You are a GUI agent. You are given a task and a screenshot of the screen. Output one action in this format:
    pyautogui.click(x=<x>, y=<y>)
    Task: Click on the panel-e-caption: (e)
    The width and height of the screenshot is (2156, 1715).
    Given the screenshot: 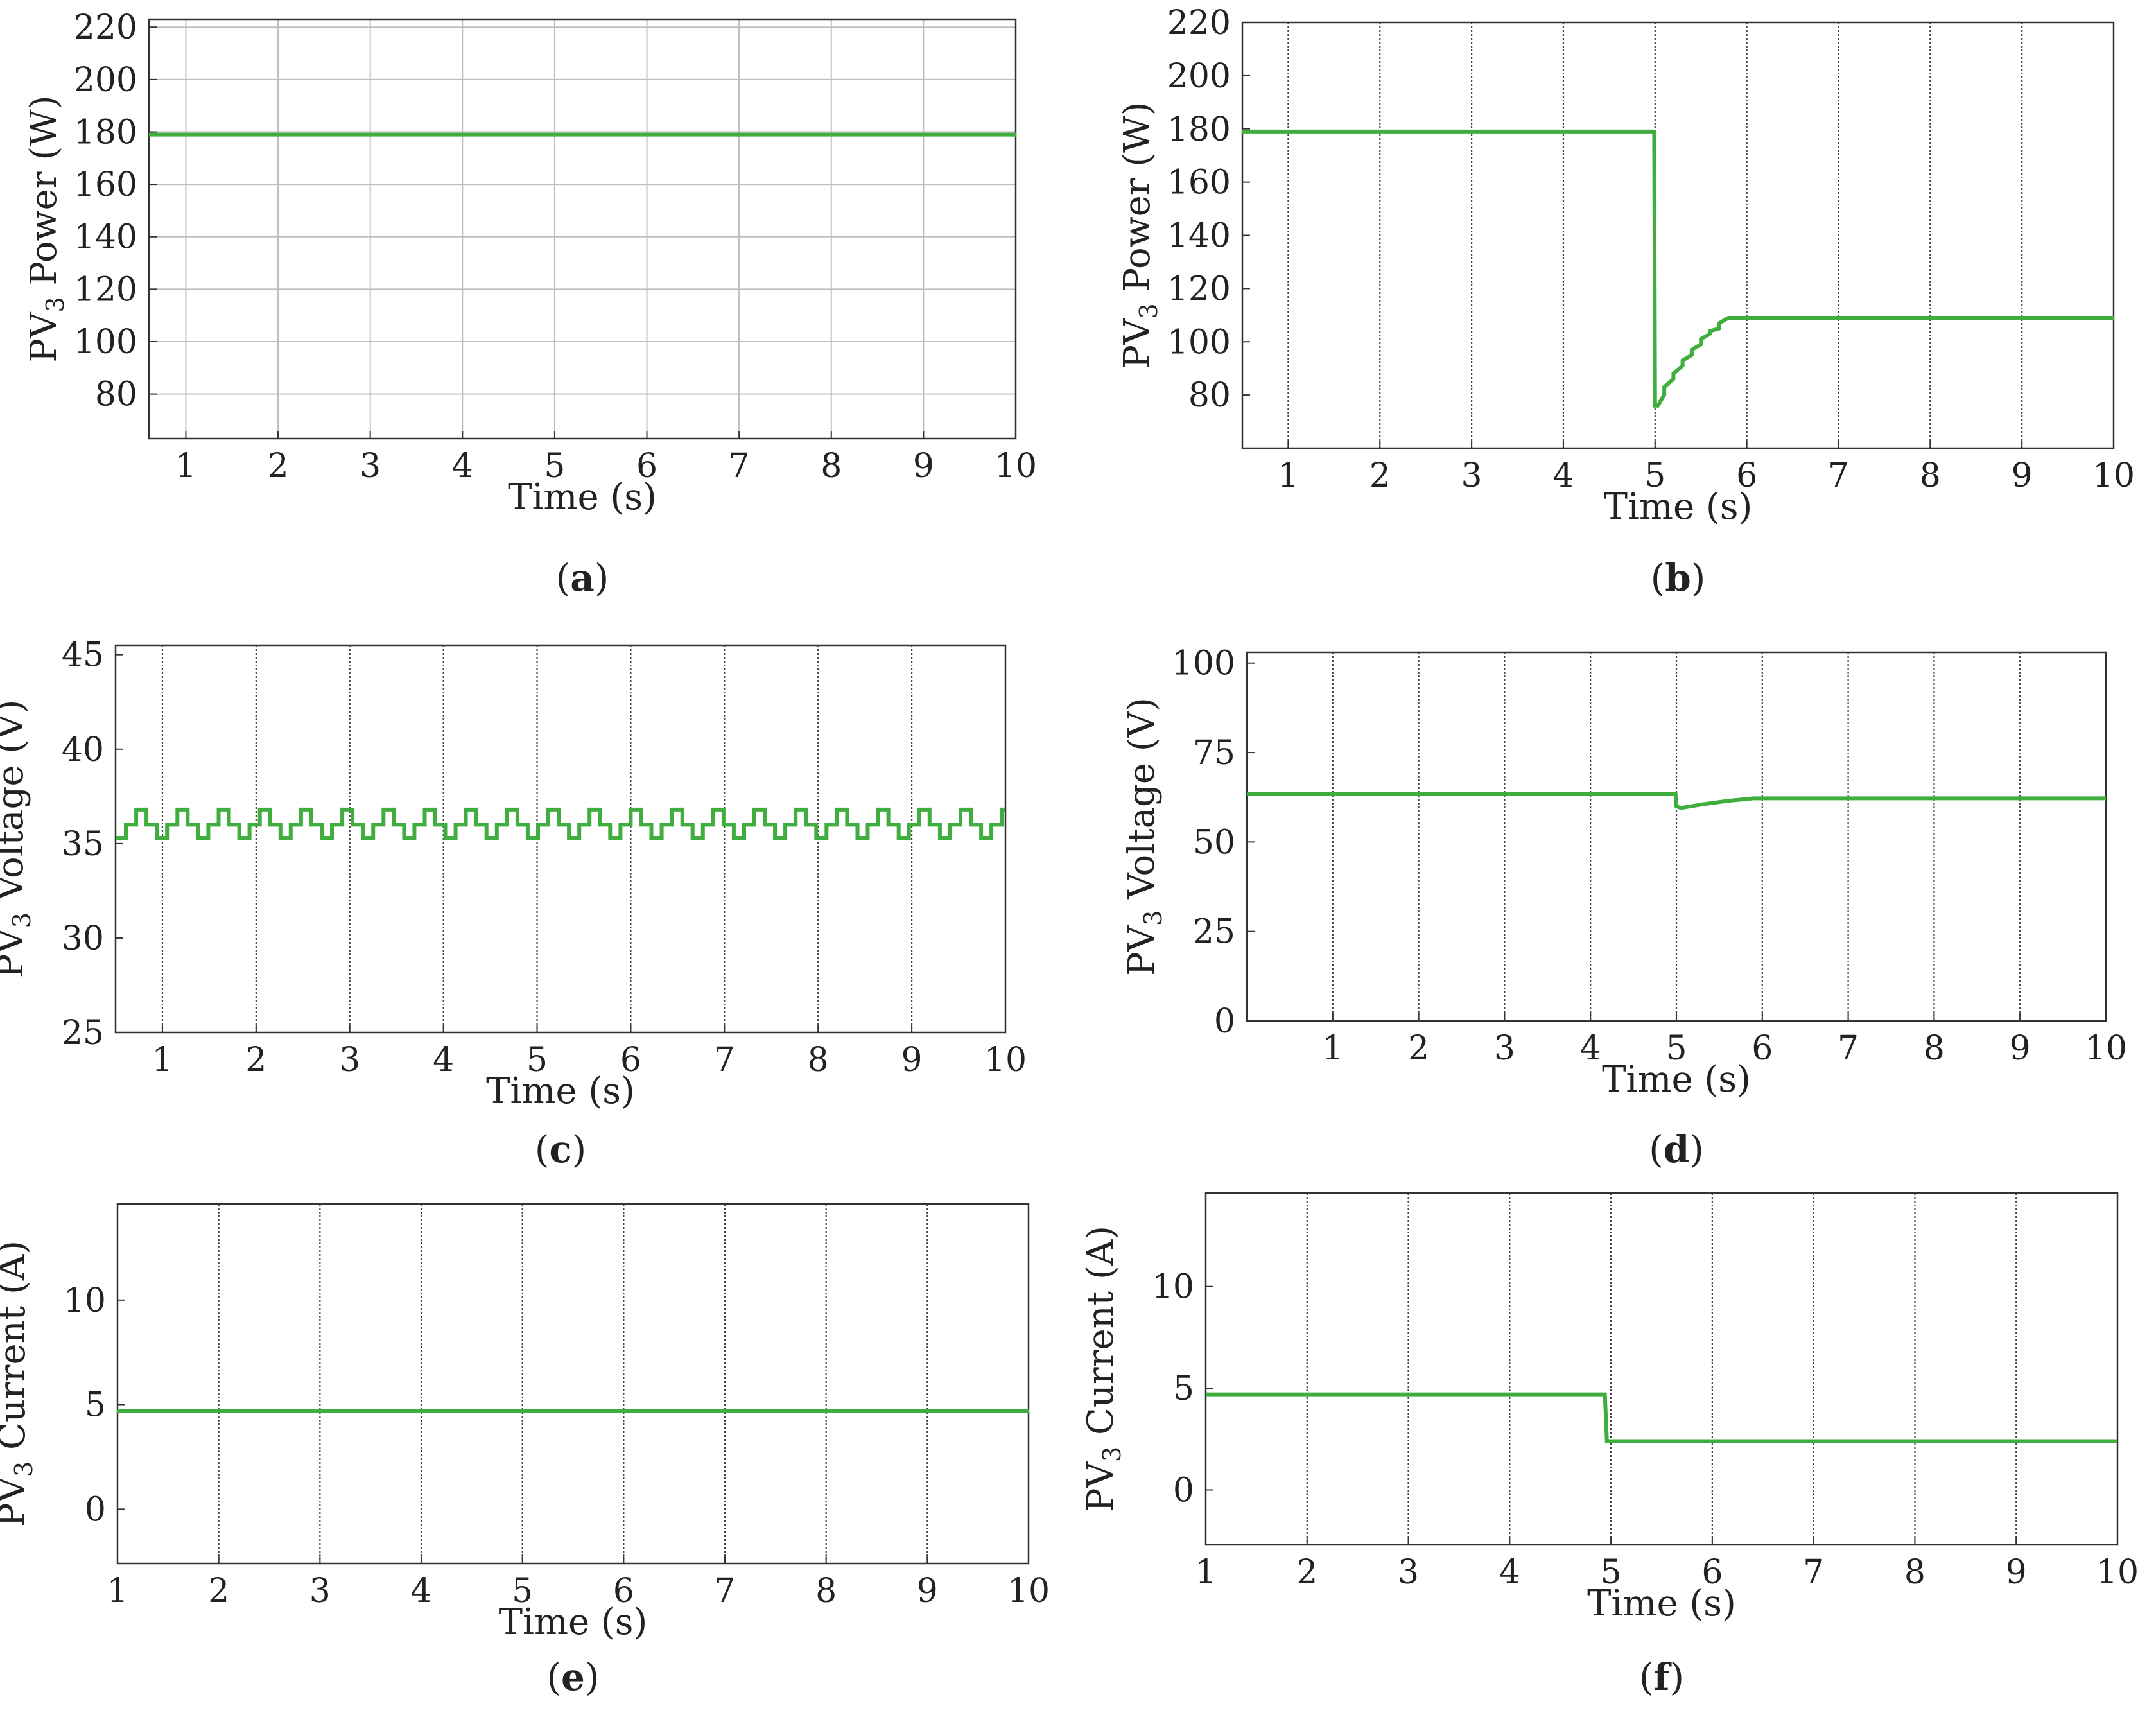 What is the action you would take?
    pyautogui.click(x=572, y=1677)
    